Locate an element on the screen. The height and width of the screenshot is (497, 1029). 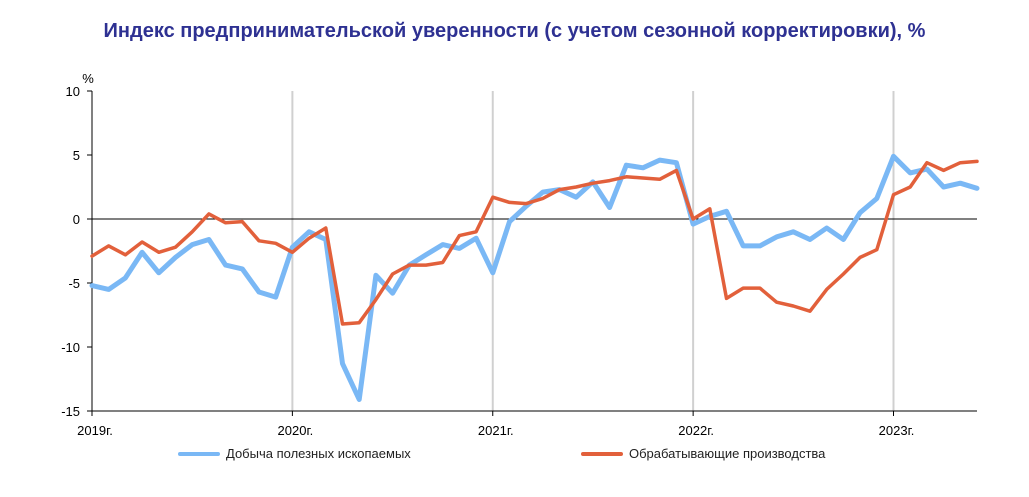
y-tick-label: -15 is located at coordinates (70, 411).